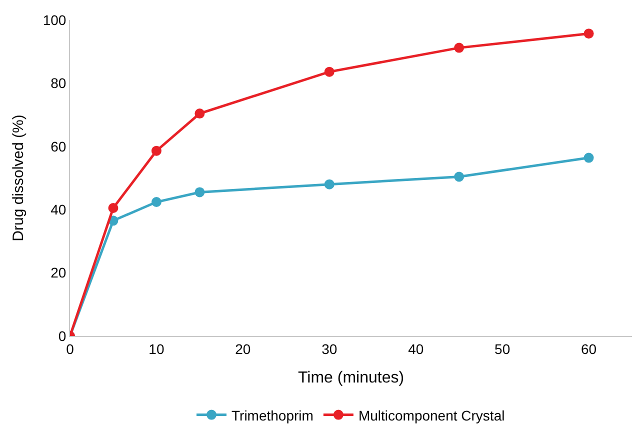 The height and width of the screenshot is (436, 637). I want to click on y-tick-label: 100, so click(54, 20).